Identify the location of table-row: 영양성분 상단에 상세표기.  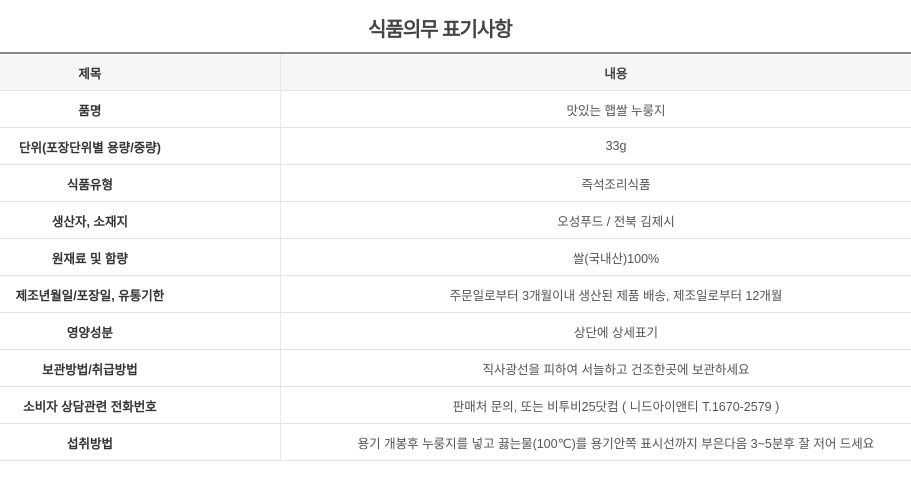
(455, 331).